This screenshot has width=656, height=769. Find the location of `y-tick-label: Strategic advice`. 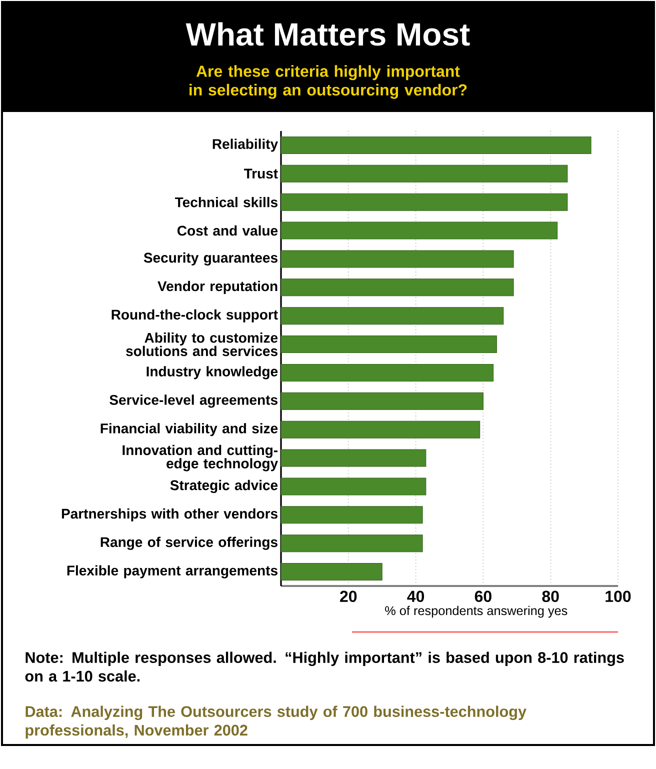

y-tick-label: Strategic advice is located at coordinates (224, 487).